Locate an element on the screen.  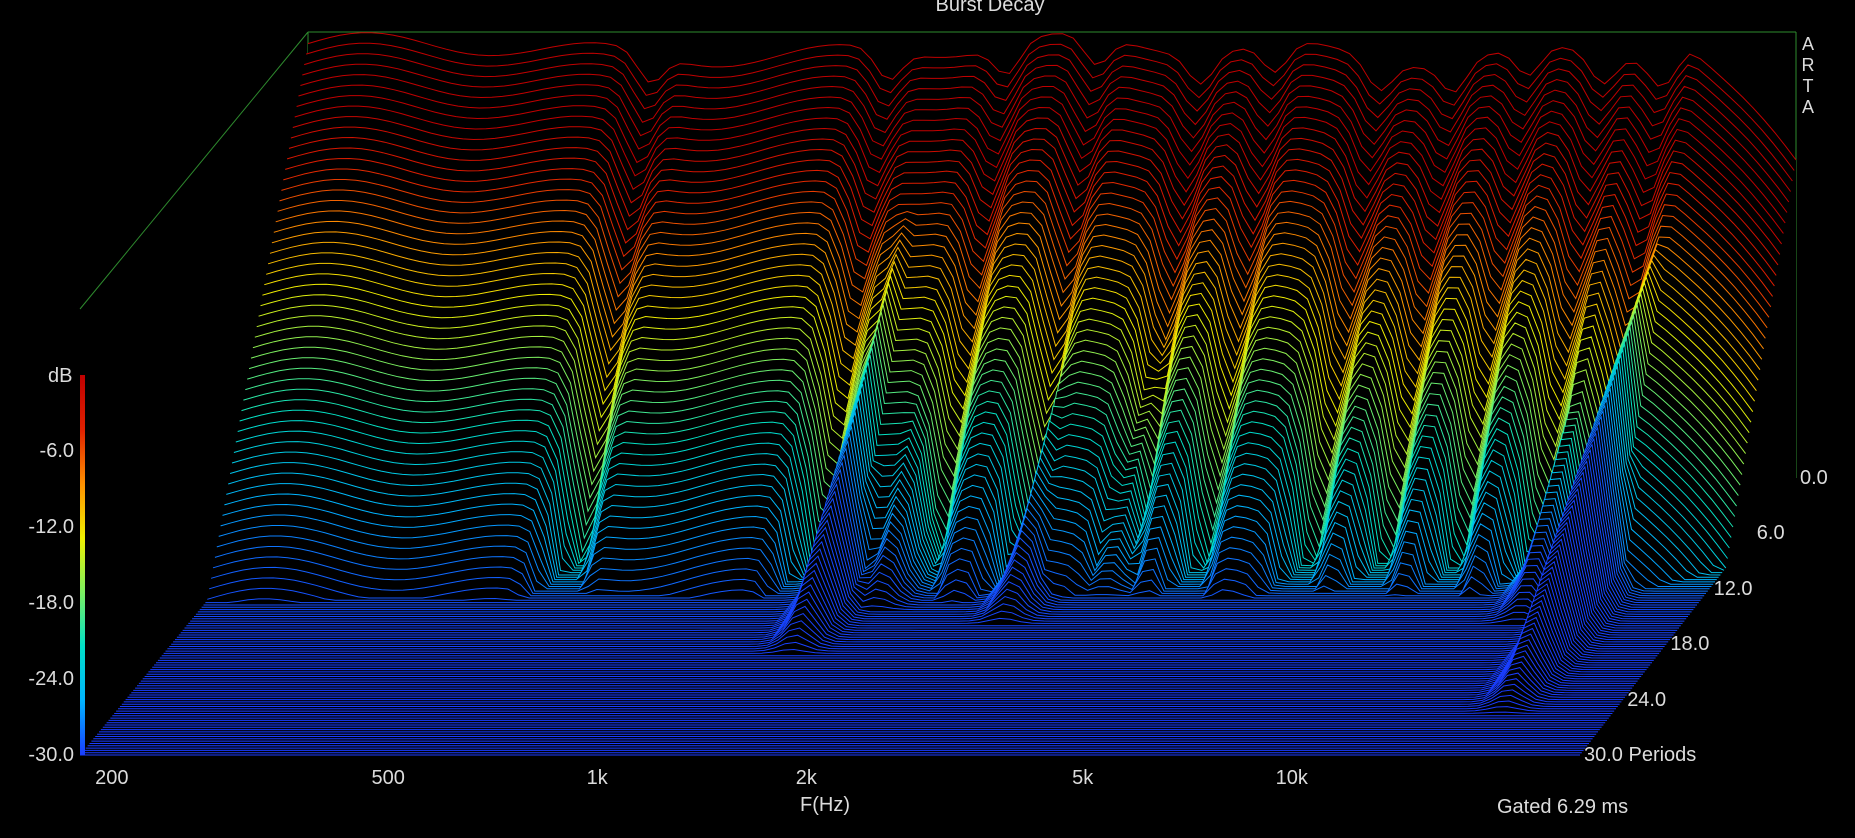
x-axis-label: F(Hz) is located at coordinates (825, 805).